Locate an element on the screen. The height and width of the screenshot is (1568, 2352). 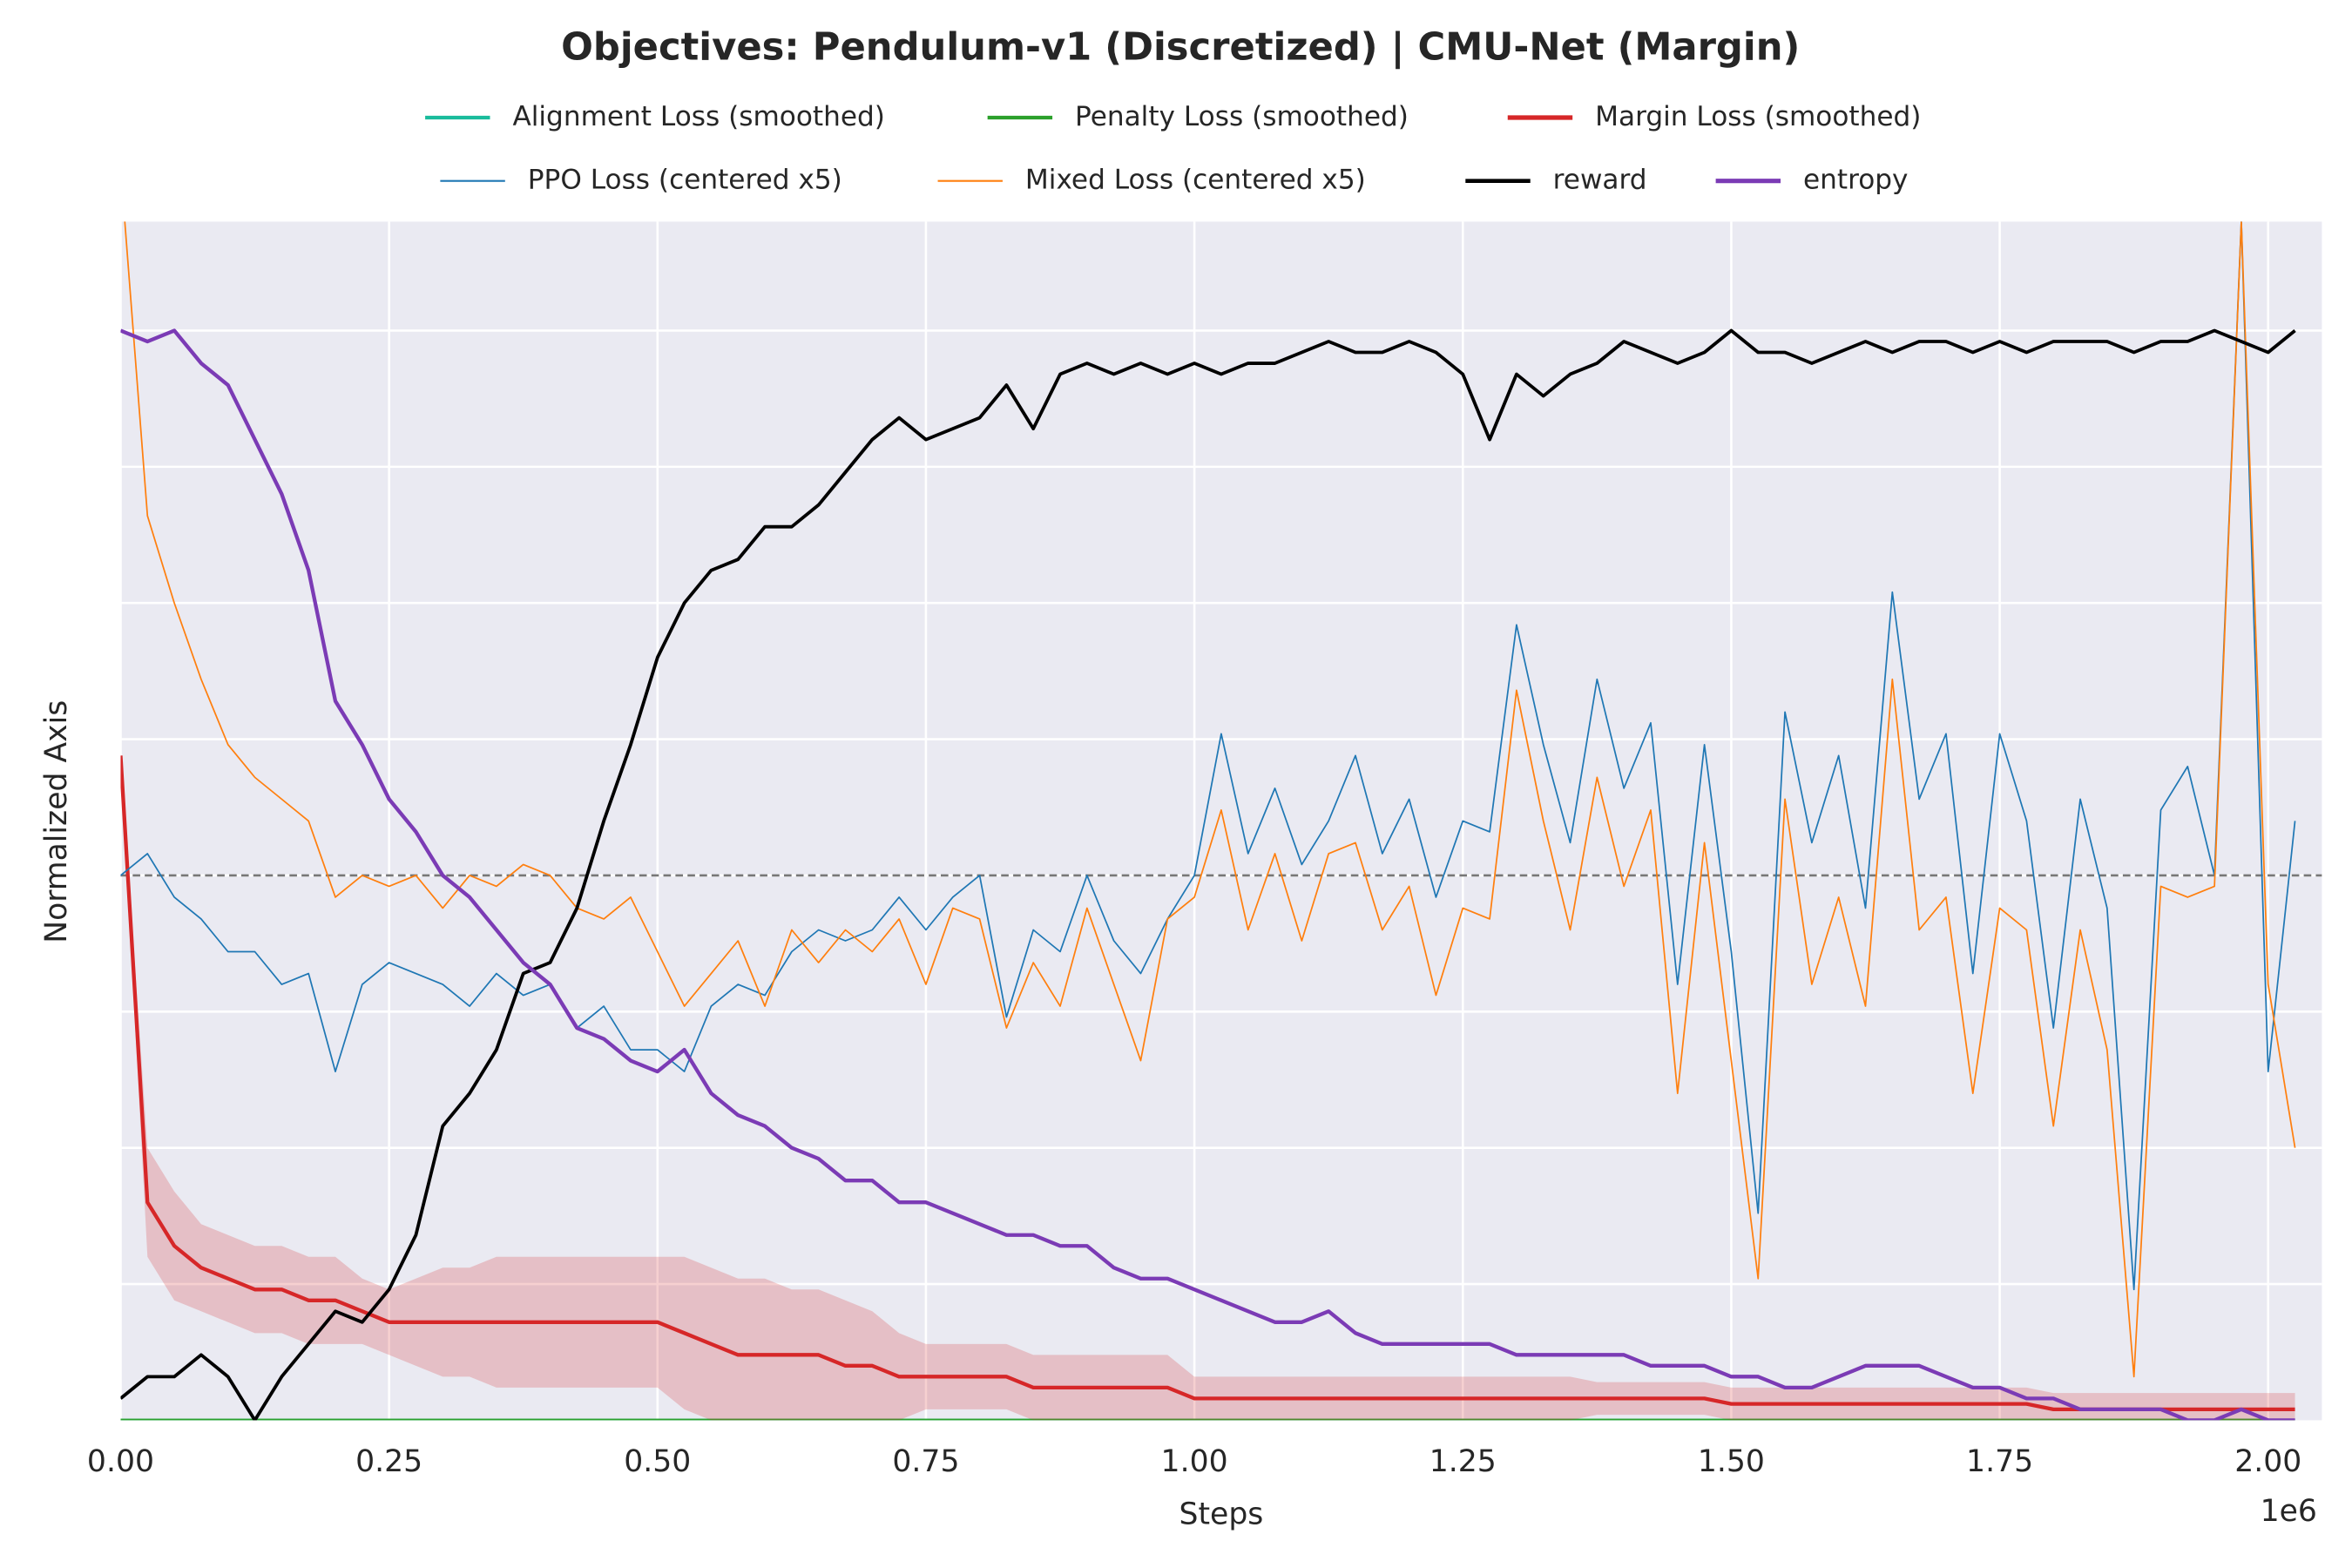
x-offset-label: 1e6 is located at coordinates (2289, 1511).